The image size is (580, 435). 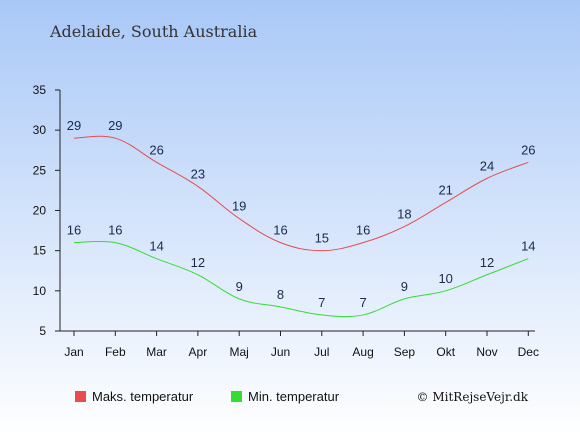 I want to click on x-tick-label: Feb, so click(x=115, y=352).